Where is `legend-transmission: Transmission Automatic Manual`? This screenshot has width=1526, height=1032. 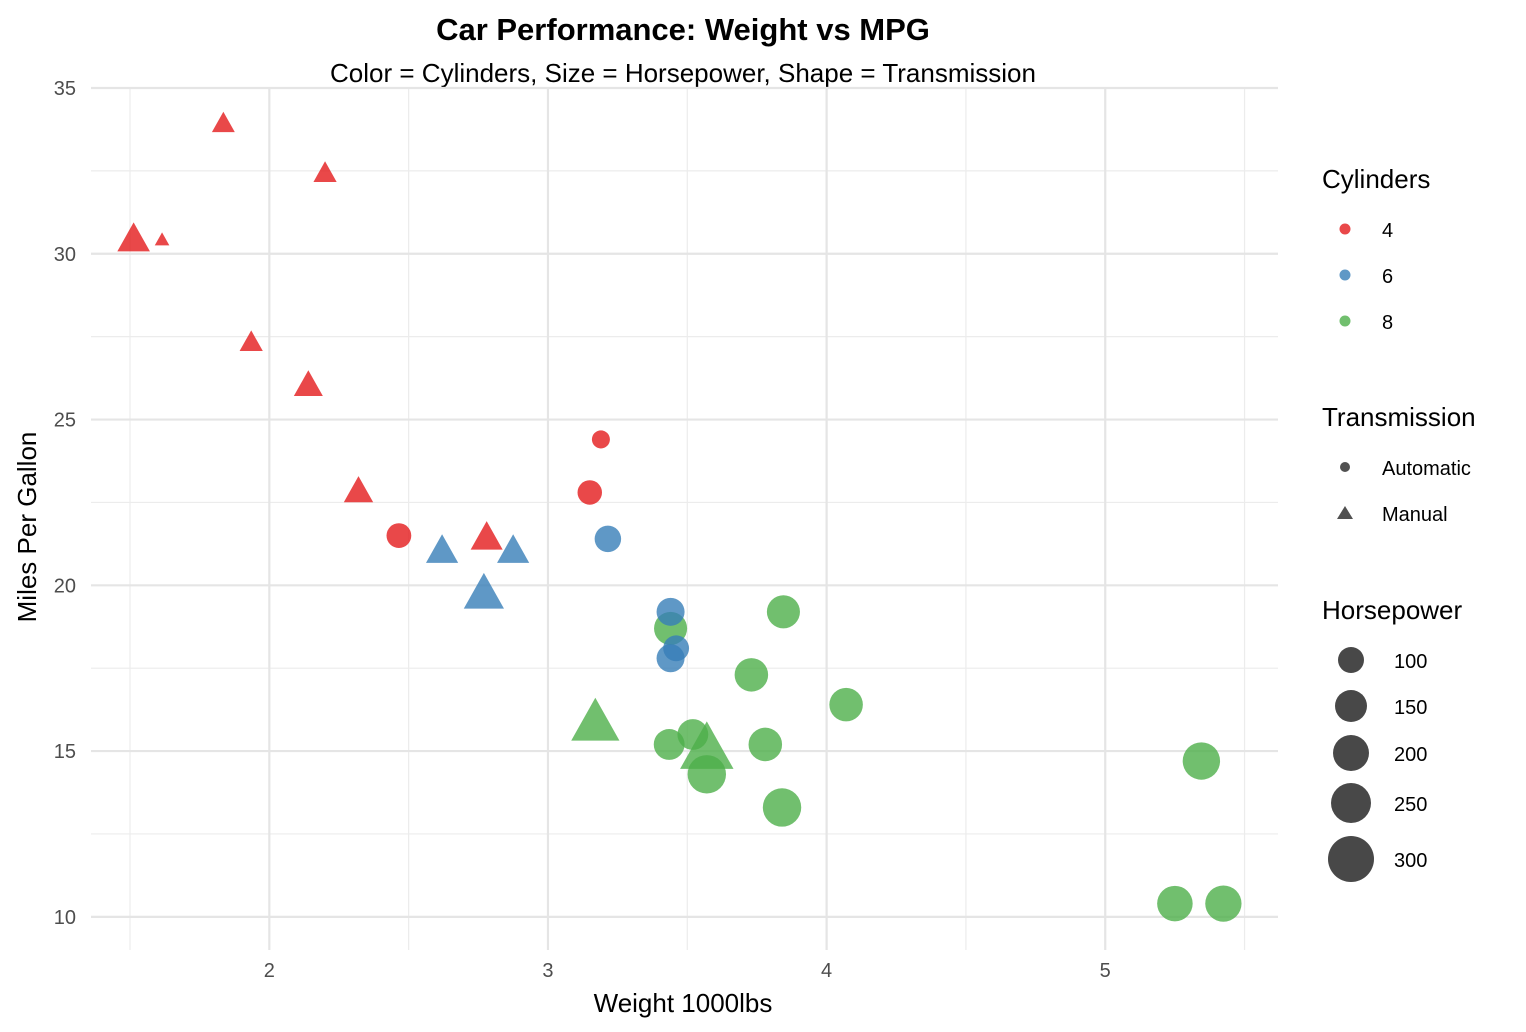
legend-transmission: Transmission Automatic Manual is located at coordinates (1399, 464).